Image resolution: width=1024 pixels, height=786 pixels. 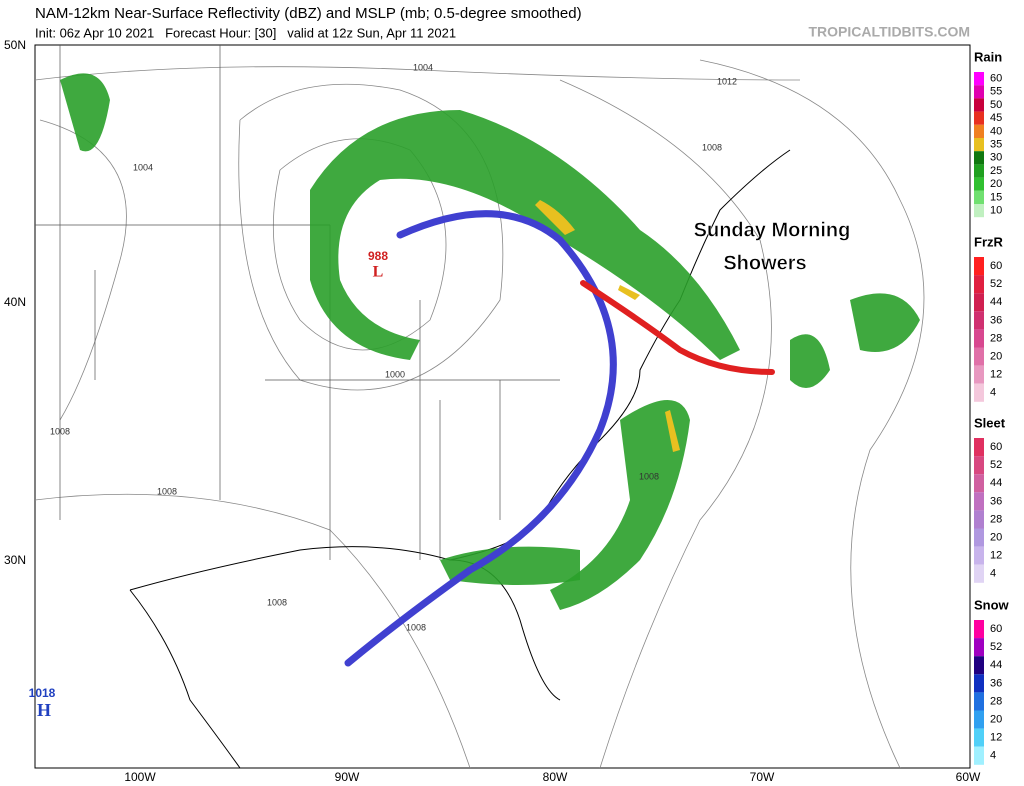 I want to click on legend-title: Rain, so click(x=988, y=56).